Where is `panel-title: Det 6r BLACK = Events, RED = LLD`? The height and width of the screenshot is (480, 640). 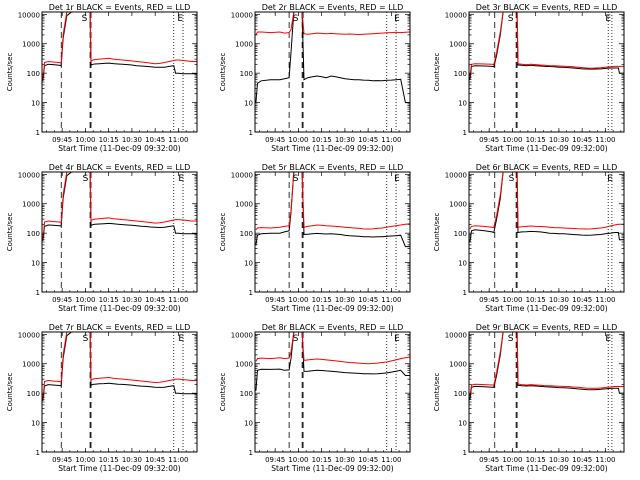 panel-title: Det 6r BLACK = Events, RED = LLD is located at coordinates (547, 167).